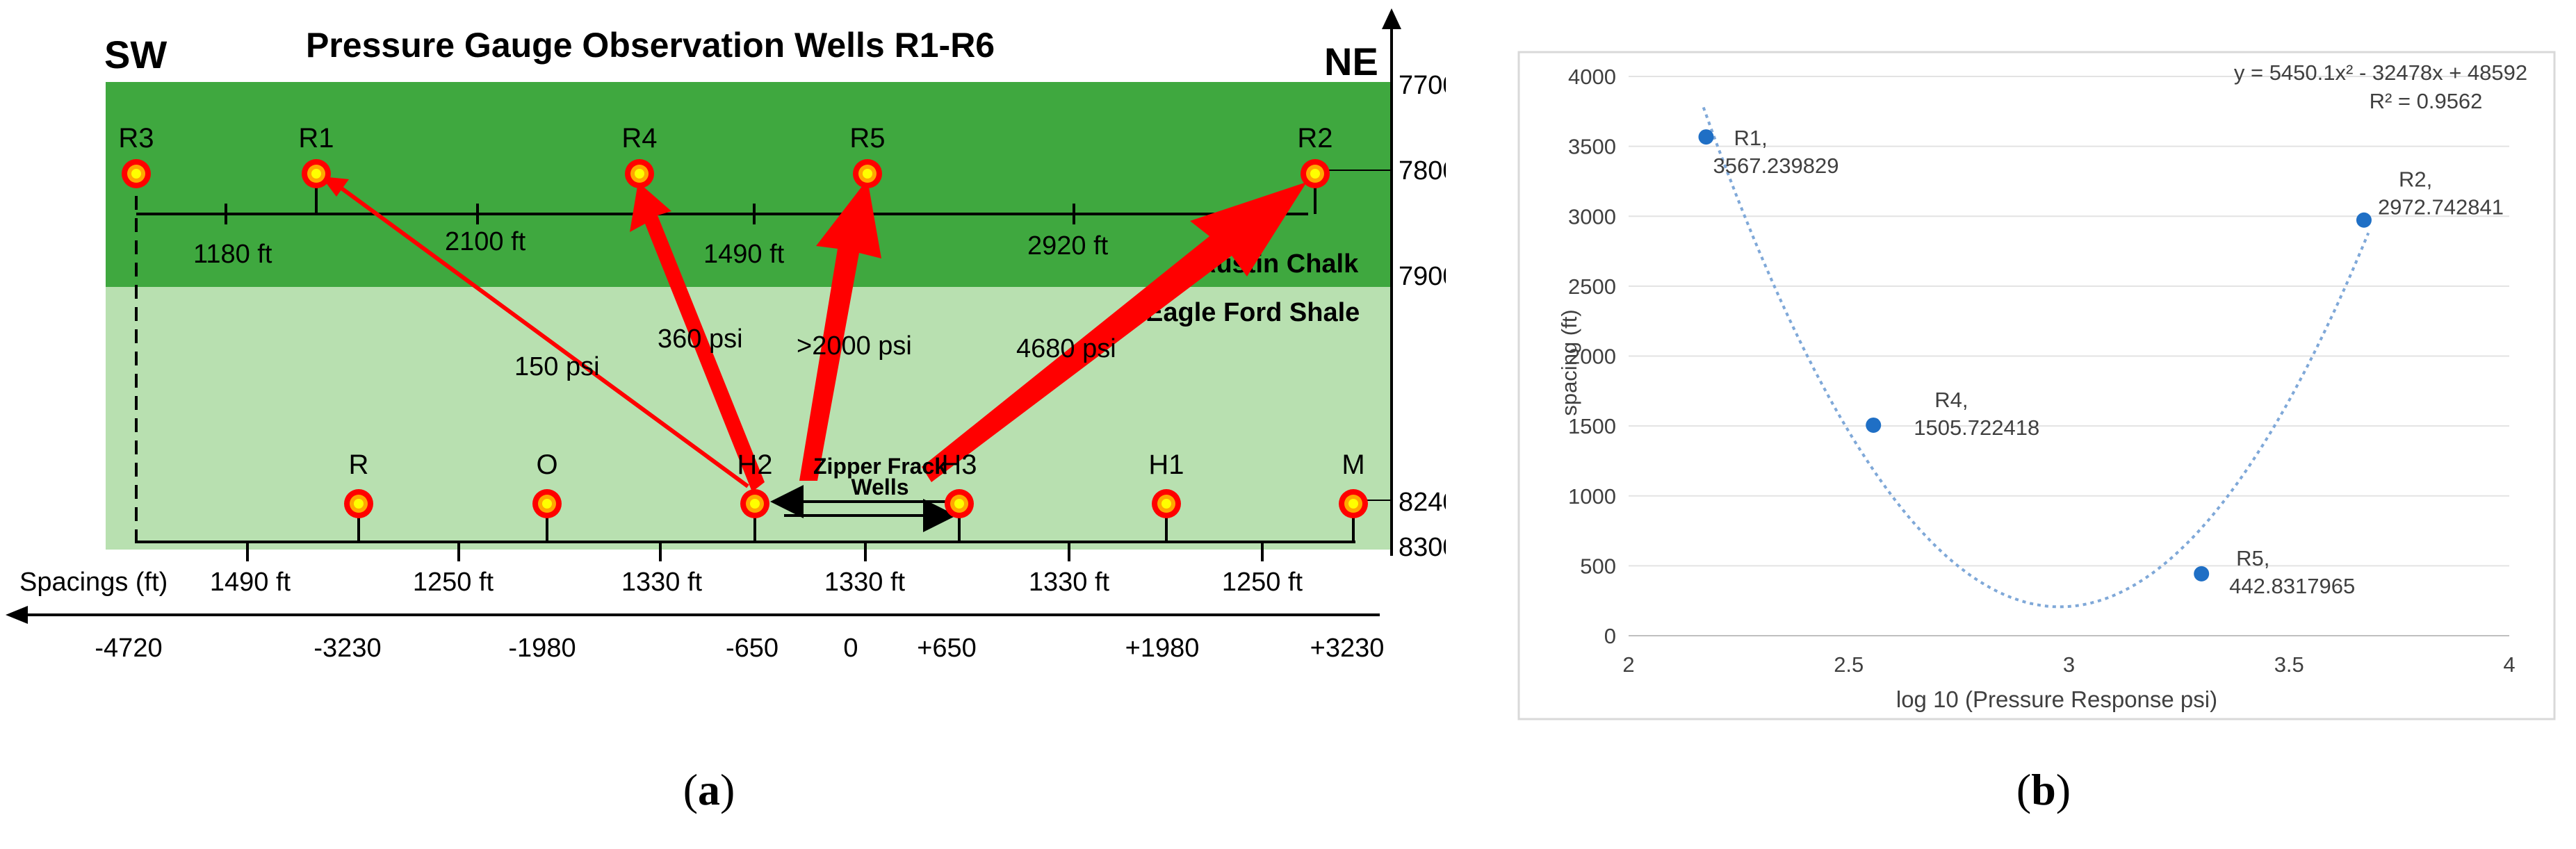 The image size is (2576, 849). Describe the element at coordinates (1347, 648) in the screenshot. I see `distance-tick: +3230` at that location.